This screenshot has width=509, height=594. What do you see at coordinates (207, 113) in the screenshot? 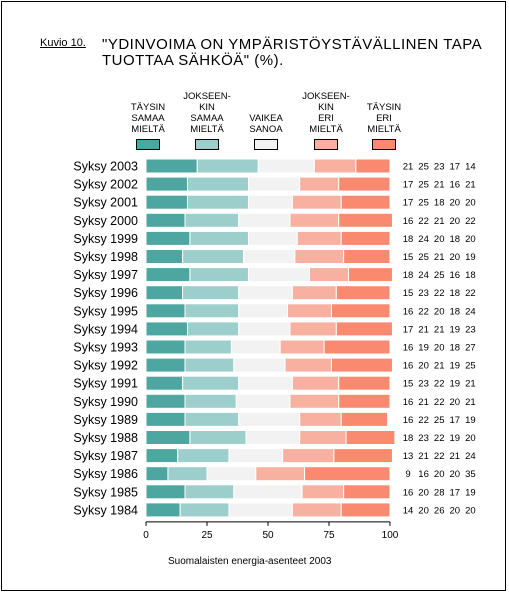
I see `legend-label: JOKSEEN-KIN SAMAA MIELTÄ` at bounding box center [207, 113].